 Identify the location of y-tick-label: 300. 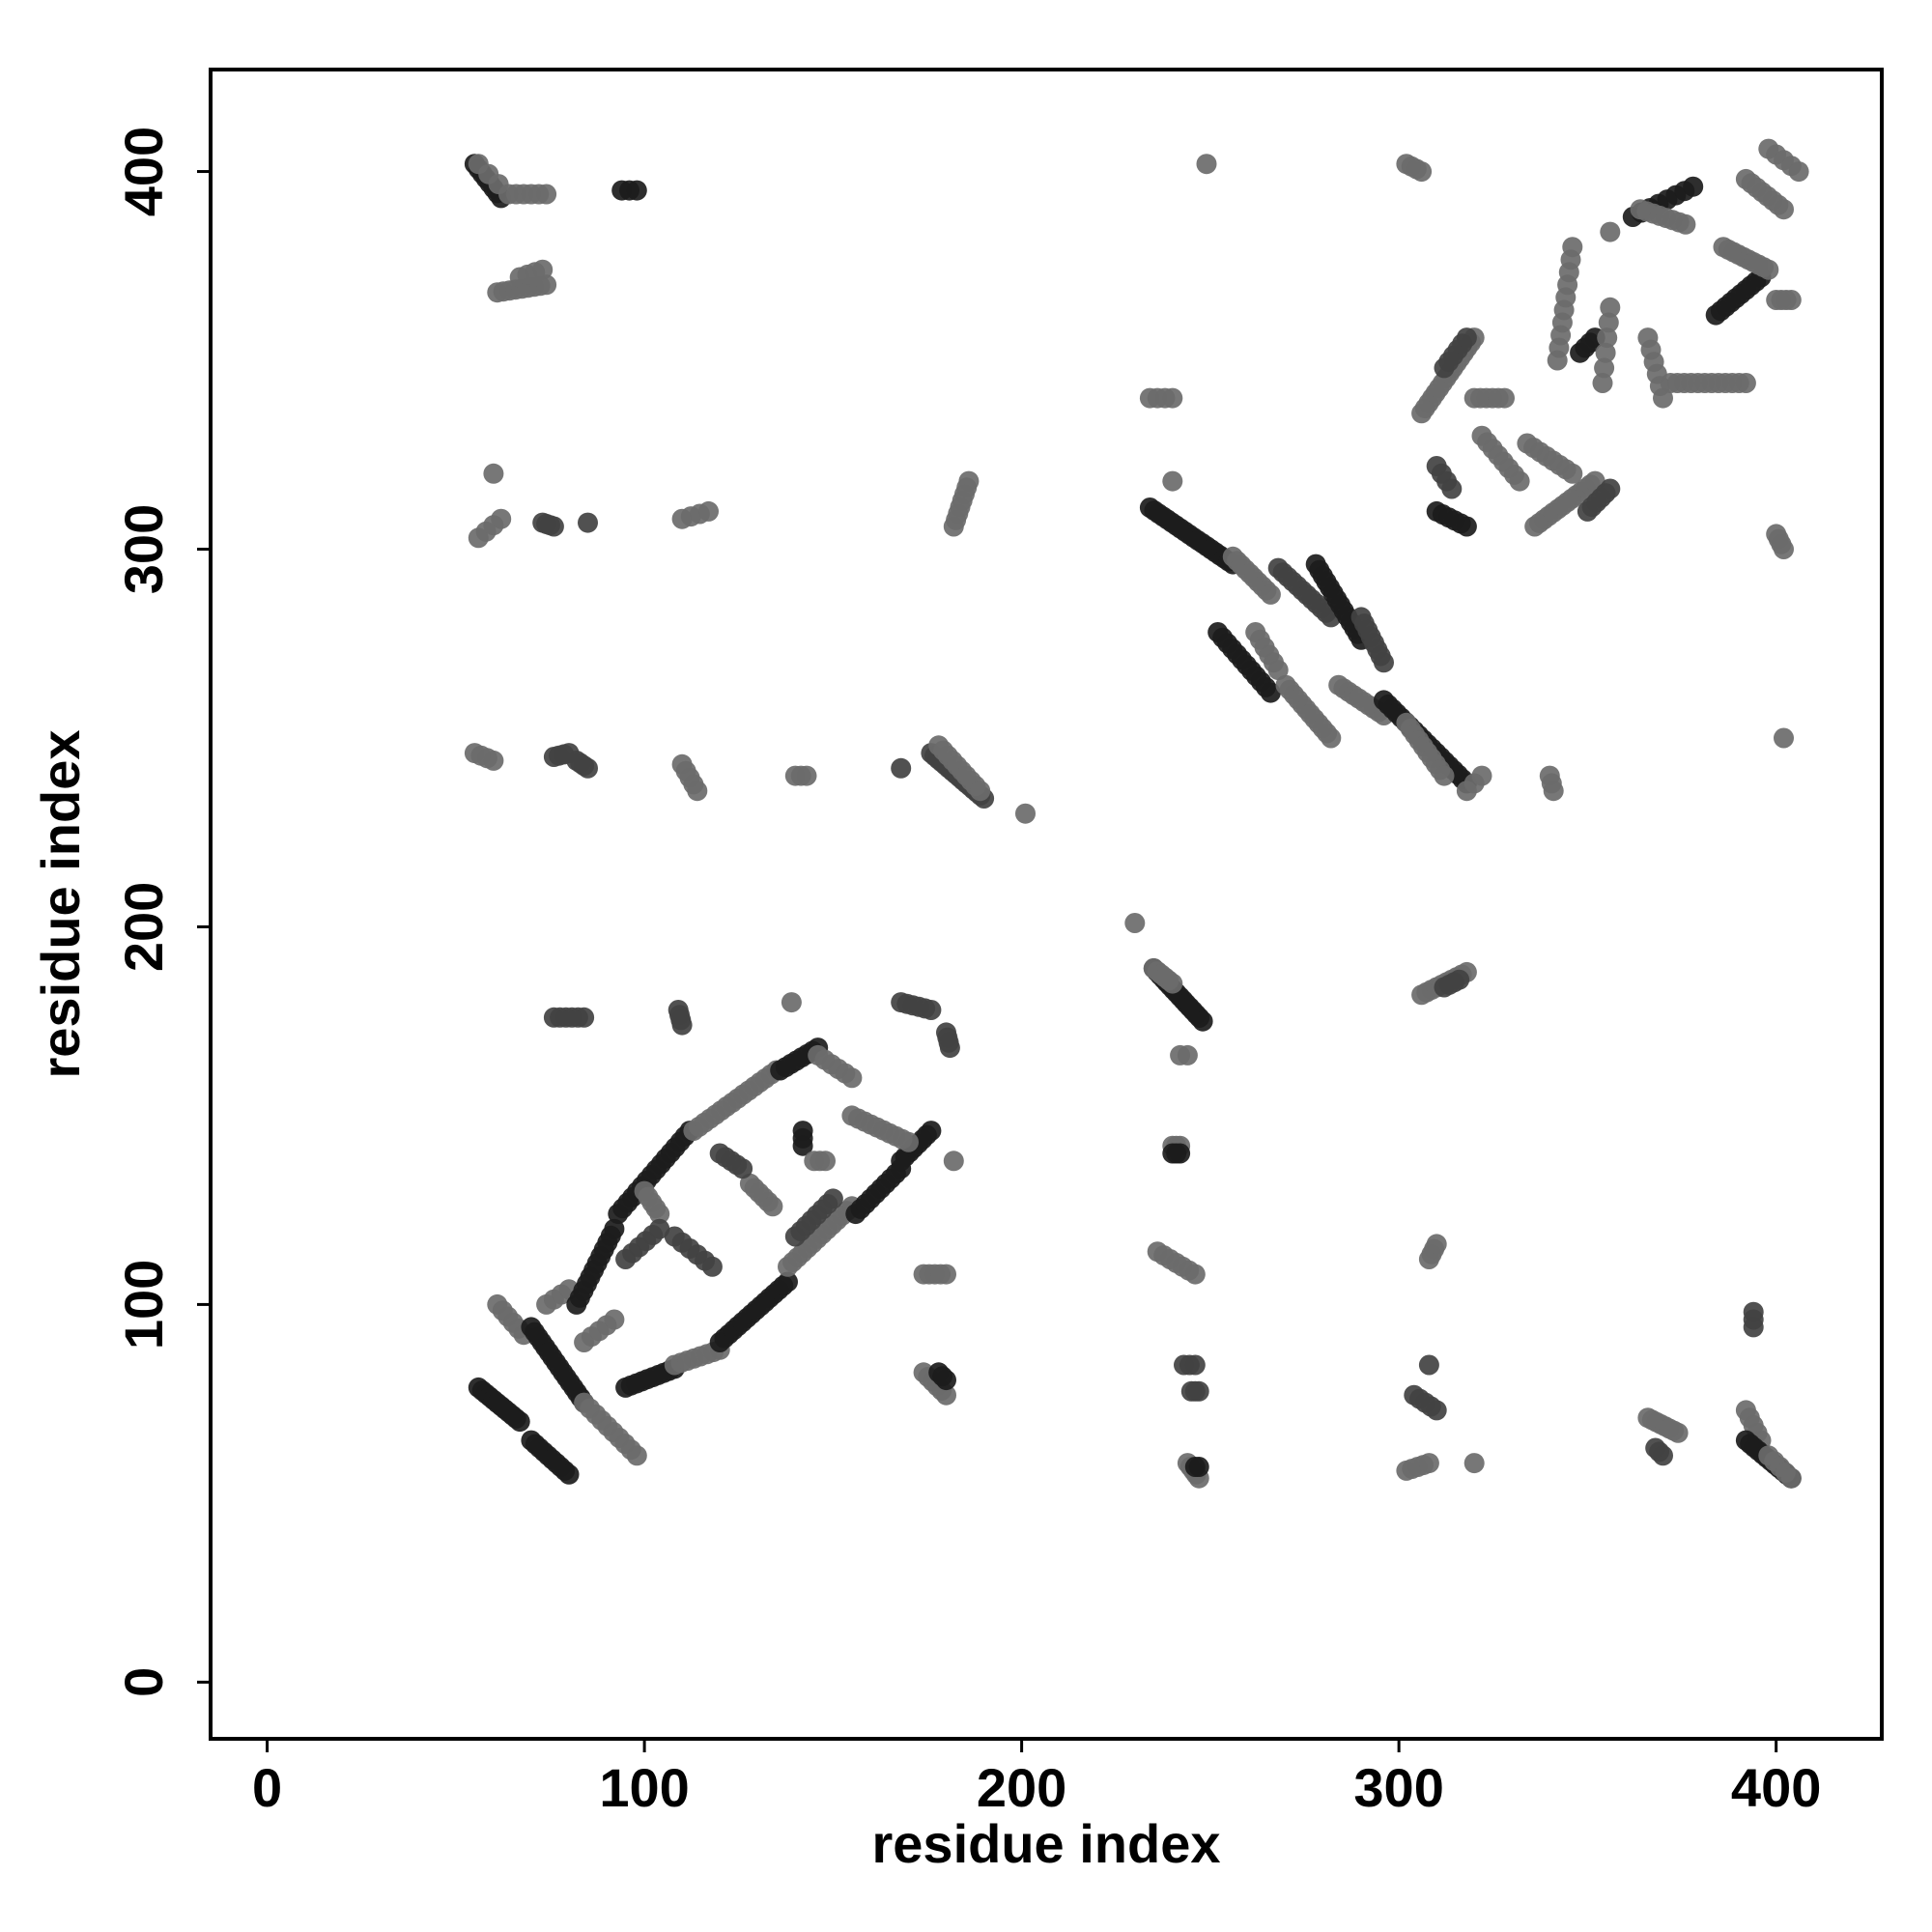
(143, 549).